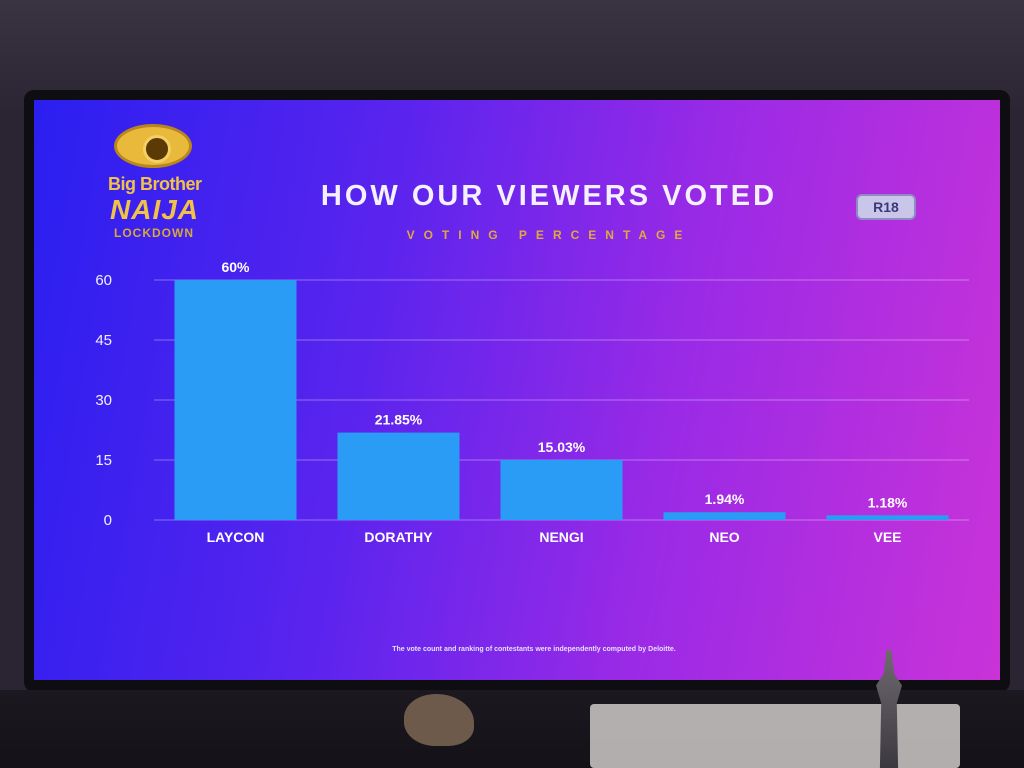 This screenshot has height=768, width=1024. What do you see at coordinates (549, 235) in the screenshot?
I see `chart-subtitle: VOTING PERCENTAGE` at bounding box center [549, 235].